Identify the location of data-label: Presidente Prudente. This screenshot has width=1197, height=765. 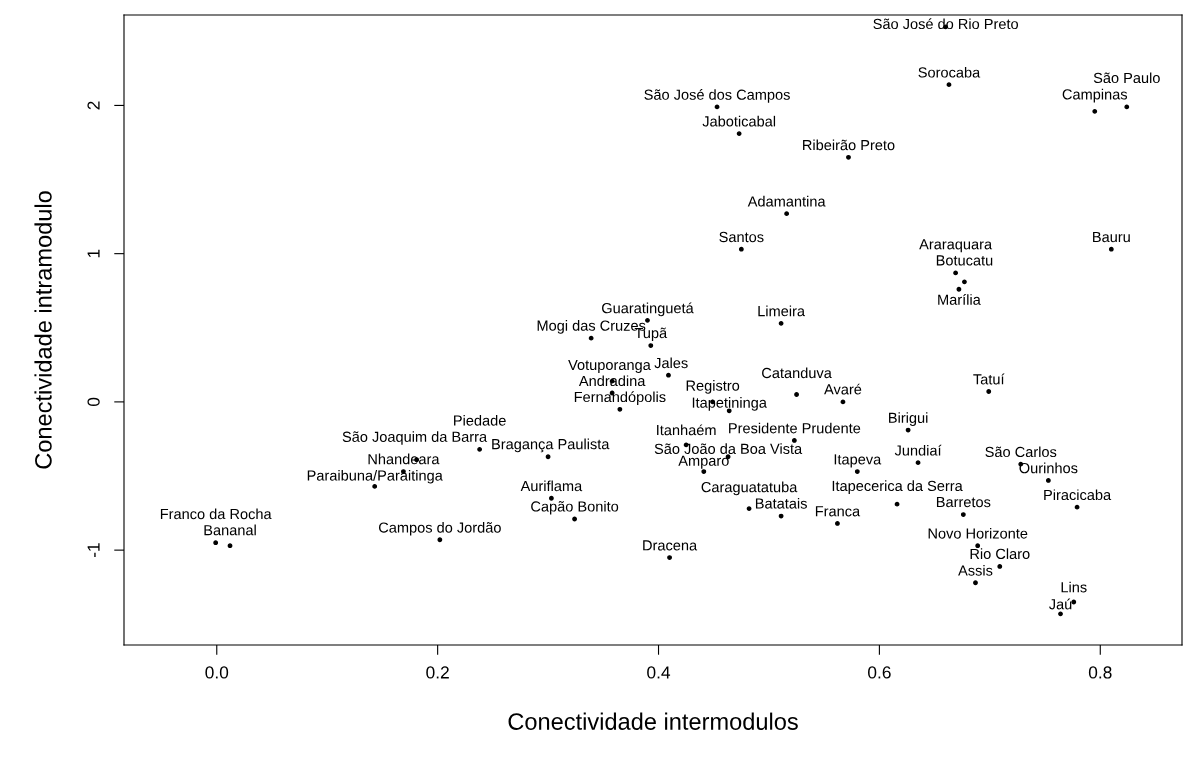
(795, 428).